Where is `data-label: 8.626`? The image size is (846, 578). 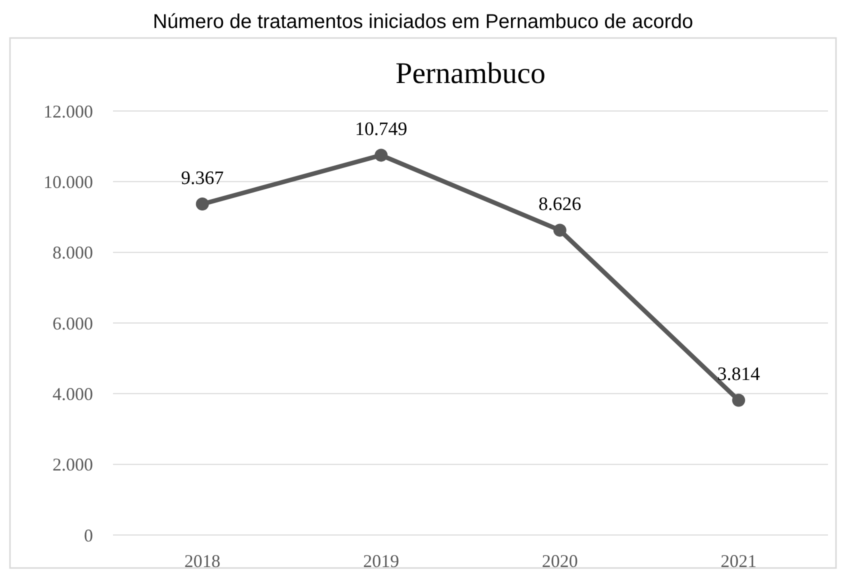
data-label: 8.626 is located at coordinates (560, 205).